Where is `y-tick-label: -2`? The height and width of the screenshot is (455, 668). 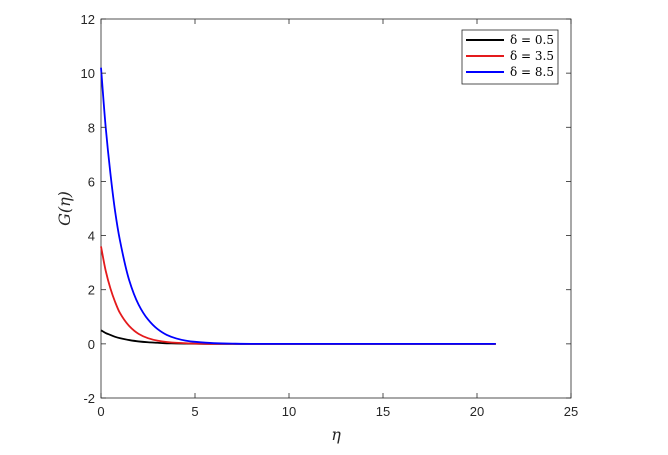 y-tick-label: -2 is located at coordinates (89, 398).